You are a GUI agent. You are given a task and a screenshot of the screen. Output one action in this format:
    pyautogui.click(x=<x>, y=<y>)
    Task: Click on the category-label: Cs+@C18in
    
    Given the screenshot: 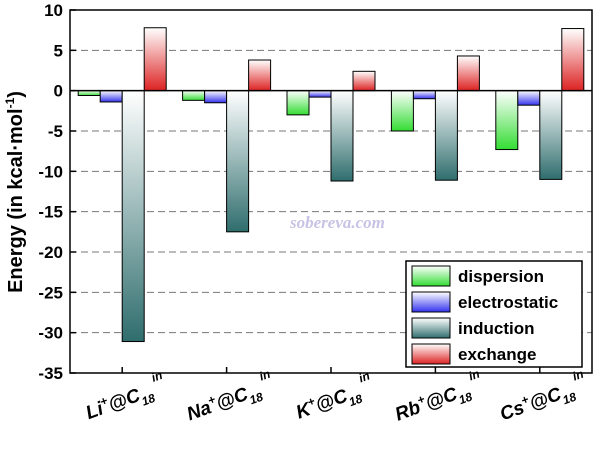 What is the action you would take?
    pyautogui.click(x=543, y=398)
    